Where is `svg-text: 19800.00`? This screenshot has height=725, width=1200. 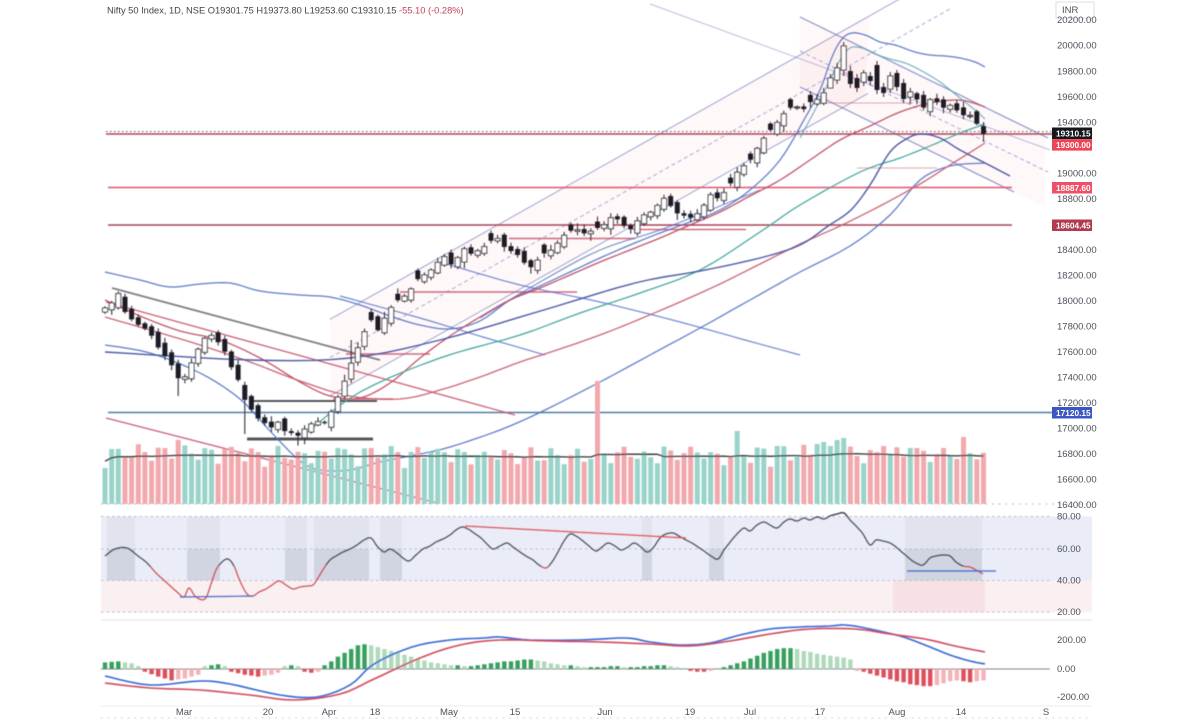 svg-text: 19800.00 is located at coordinates (1077, 71).